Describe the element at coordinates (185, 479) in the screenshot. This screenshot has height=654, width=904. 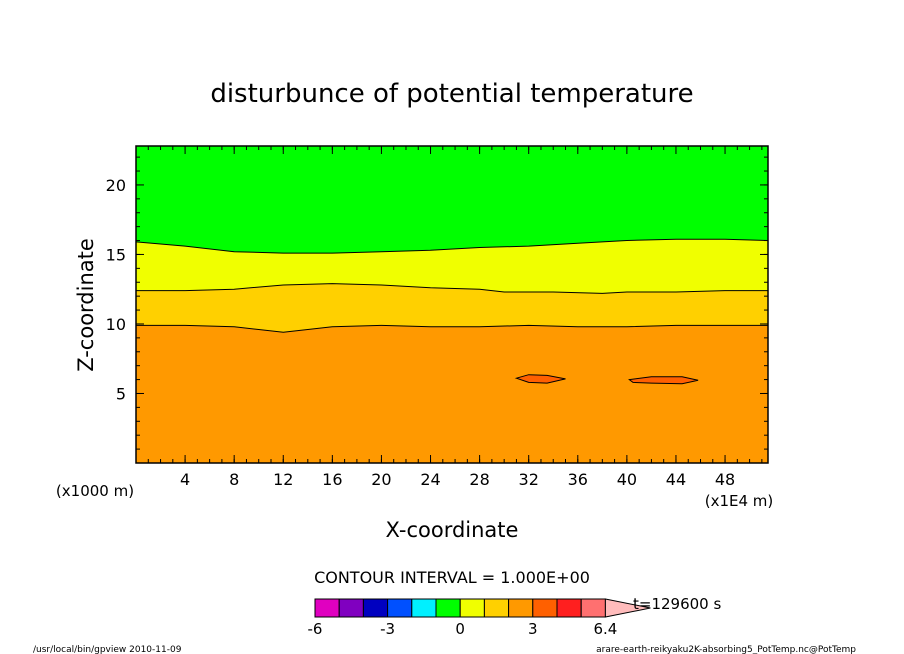
I see `x-tick-label: 4` at that location.